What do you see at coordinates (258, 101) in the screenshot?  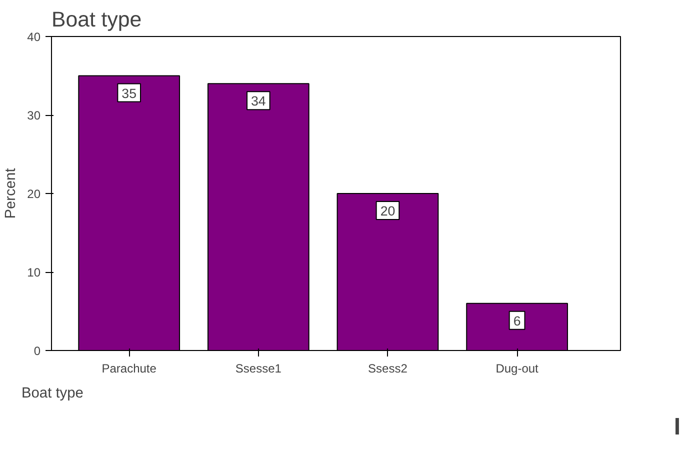 I see `data-label: 34` at bounding box center [258, 101].